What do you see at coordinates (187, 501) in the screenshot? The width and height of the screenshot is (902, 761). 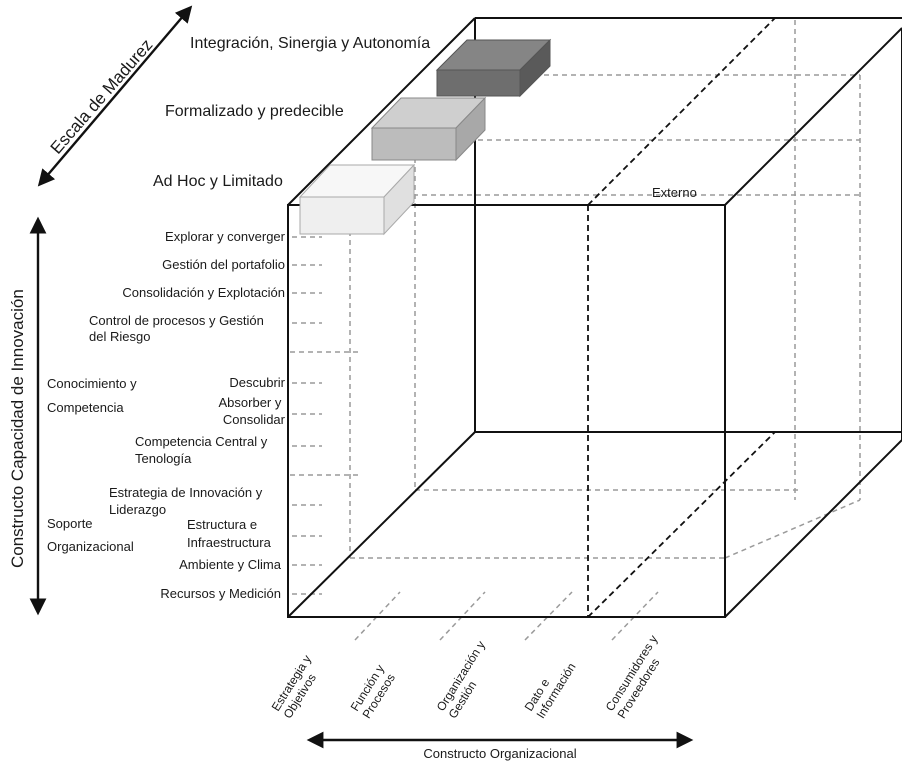 I see `row-label-estrategia-innovacion: Estrategia de Innovación y Liderazgo` at bounding box center [187, 501].